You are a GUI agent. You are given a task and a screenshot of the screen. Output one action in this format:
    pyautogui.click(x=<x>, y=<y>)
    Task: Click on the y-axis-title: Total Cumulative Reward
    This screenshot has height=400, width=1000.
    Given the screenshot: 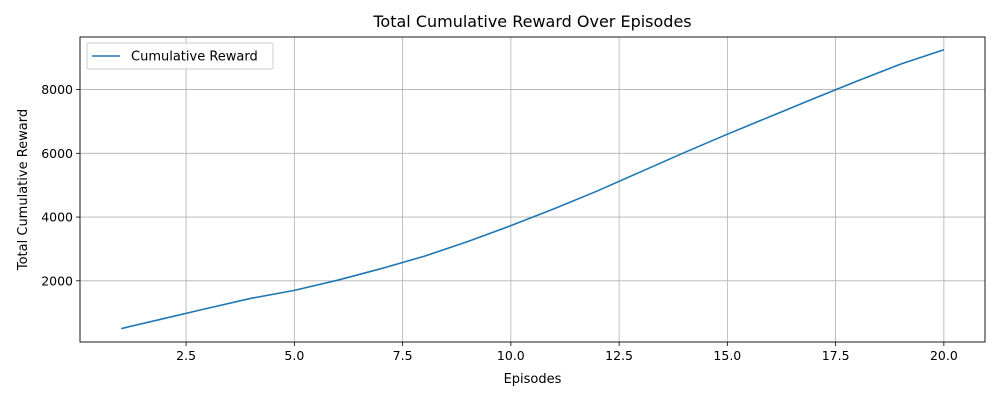 What is the action you would take?
    pyautogui.click(x=23, y=190)
    